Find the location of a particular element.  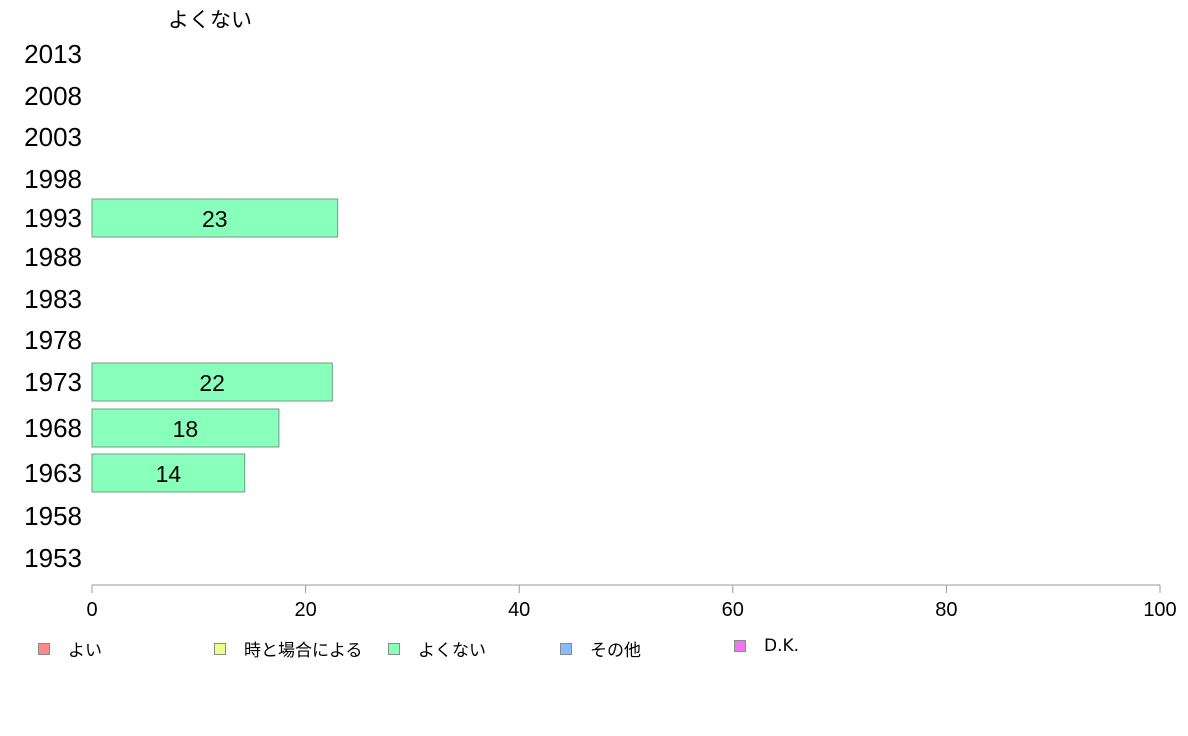

legend-label: その他 is located at coordinates (615, 651).